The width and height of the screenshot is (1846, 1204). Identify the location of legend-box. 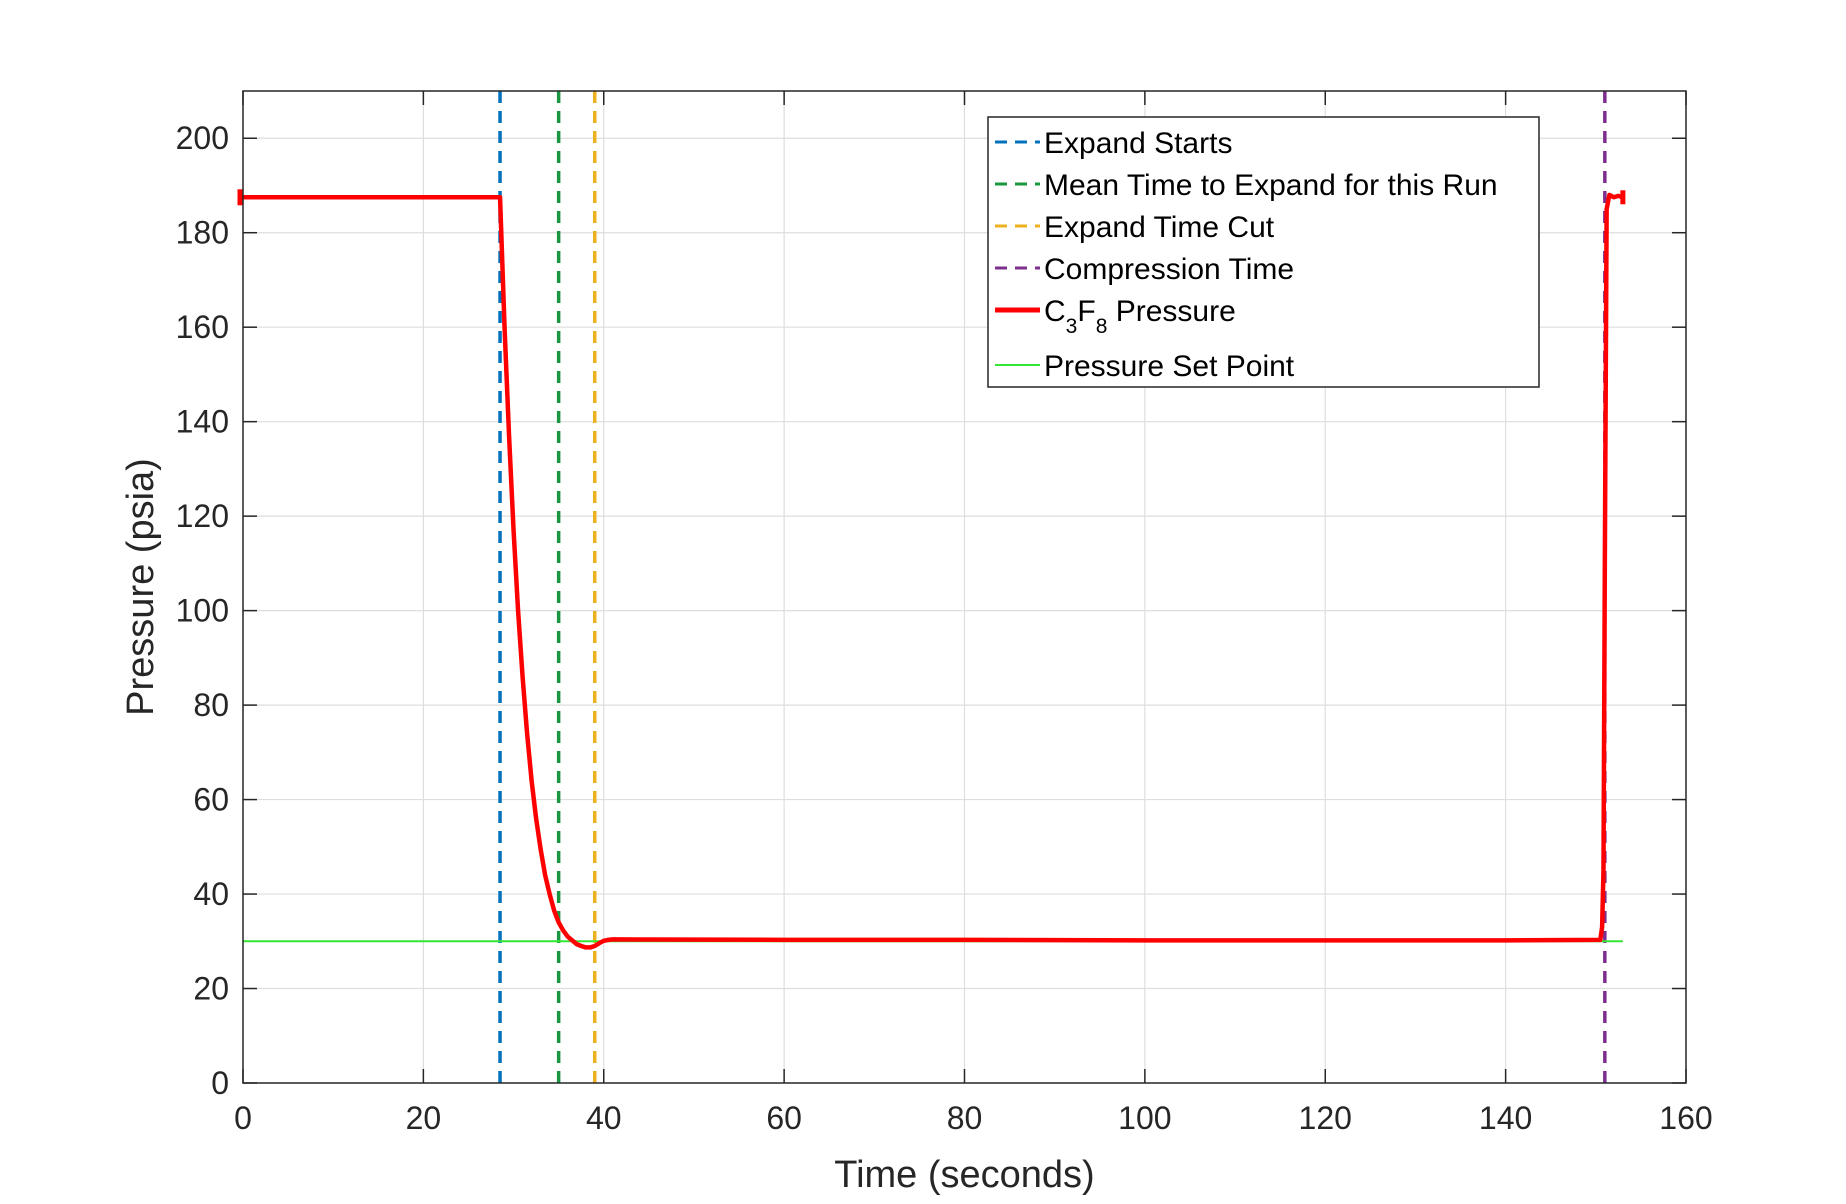
(1263, 252).